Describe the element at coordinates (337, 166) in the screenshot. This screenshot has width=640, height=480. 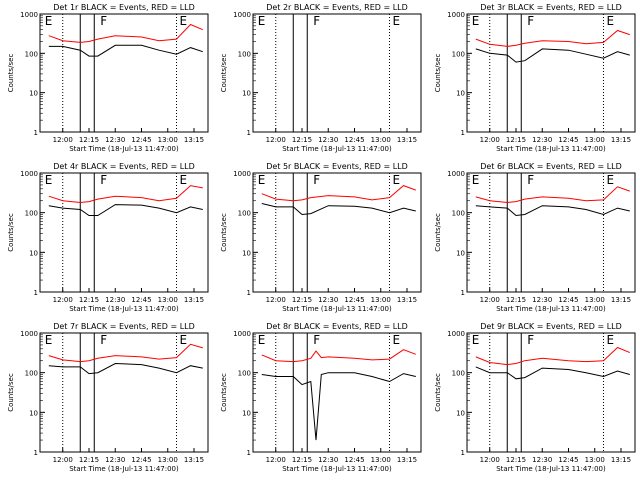
I see `panel-title: Det 5r BLACK = Events, RED = LLD` at that location.